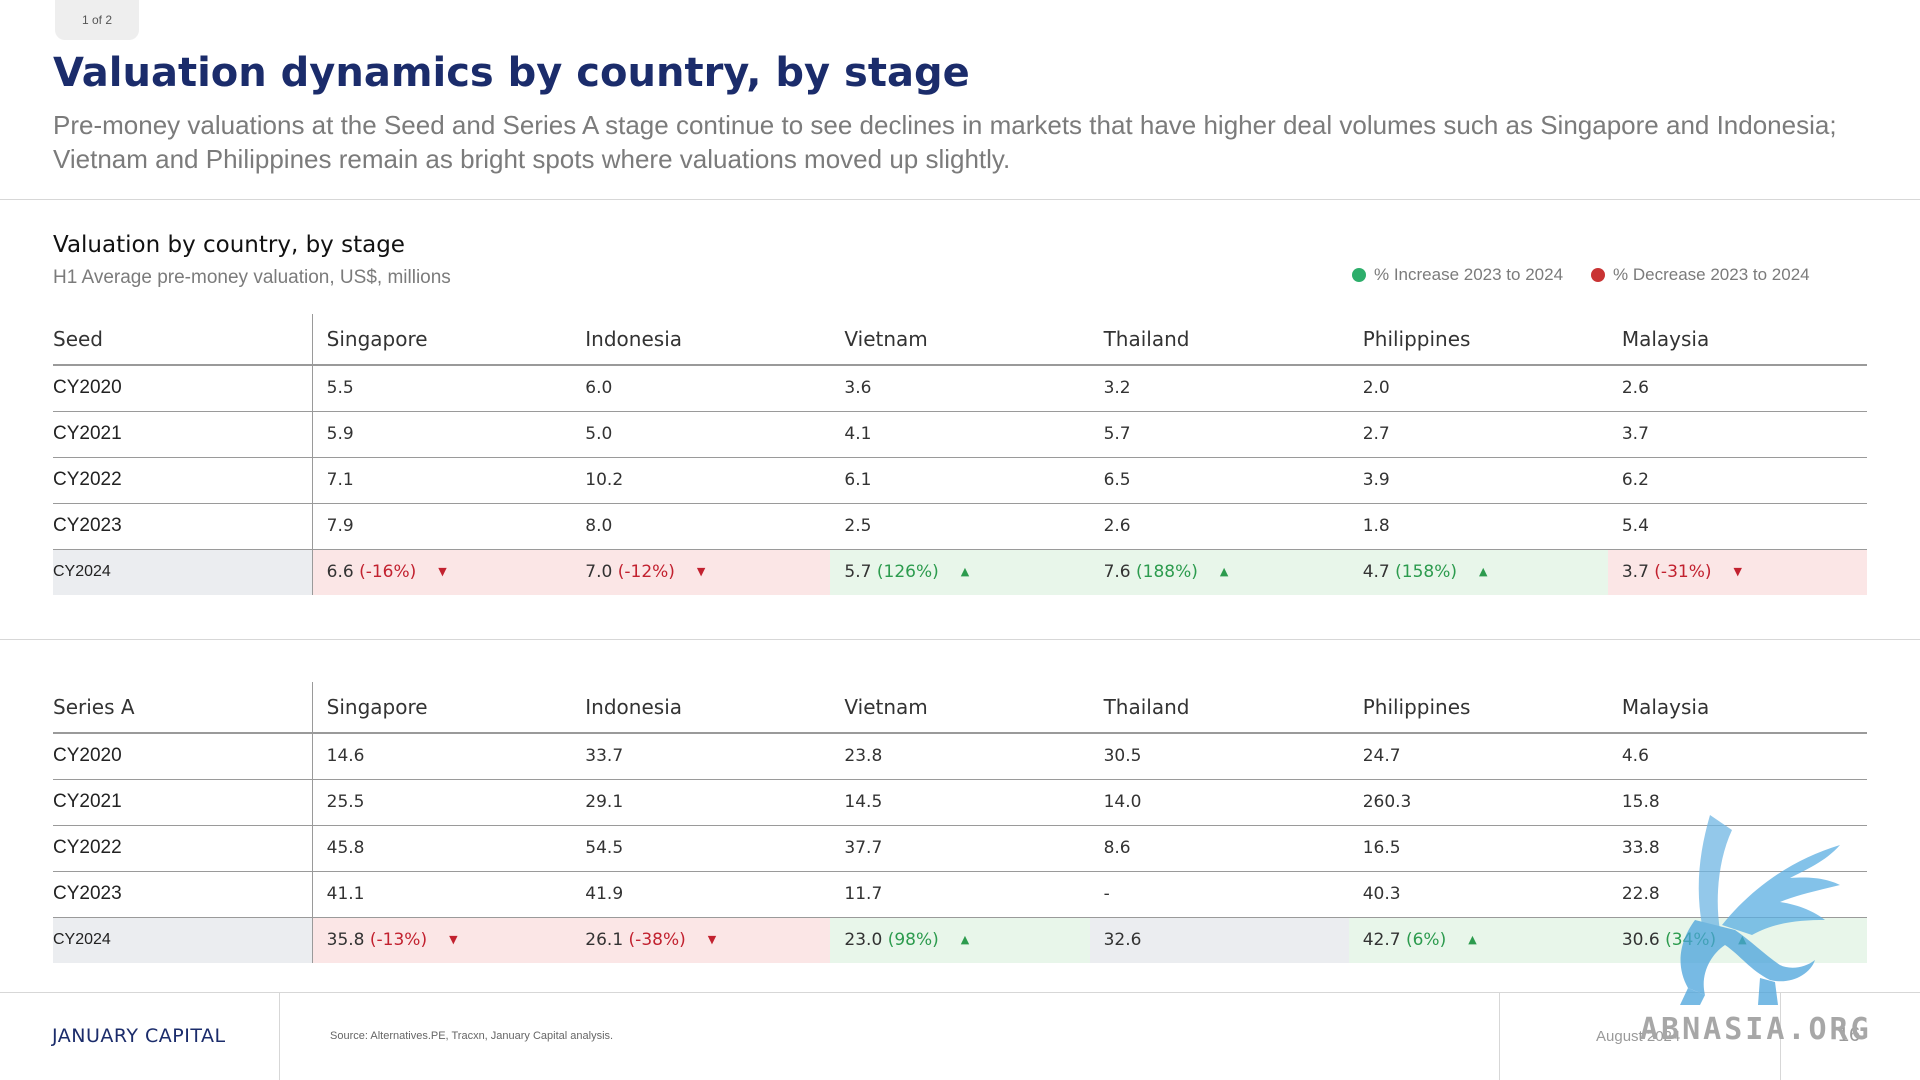 The width and height of the screenshot is (1920, 1080). Describe the element at coordinates (1219, 708) in the screenshot. I see `column-header-thailand: Thailand` at that location.